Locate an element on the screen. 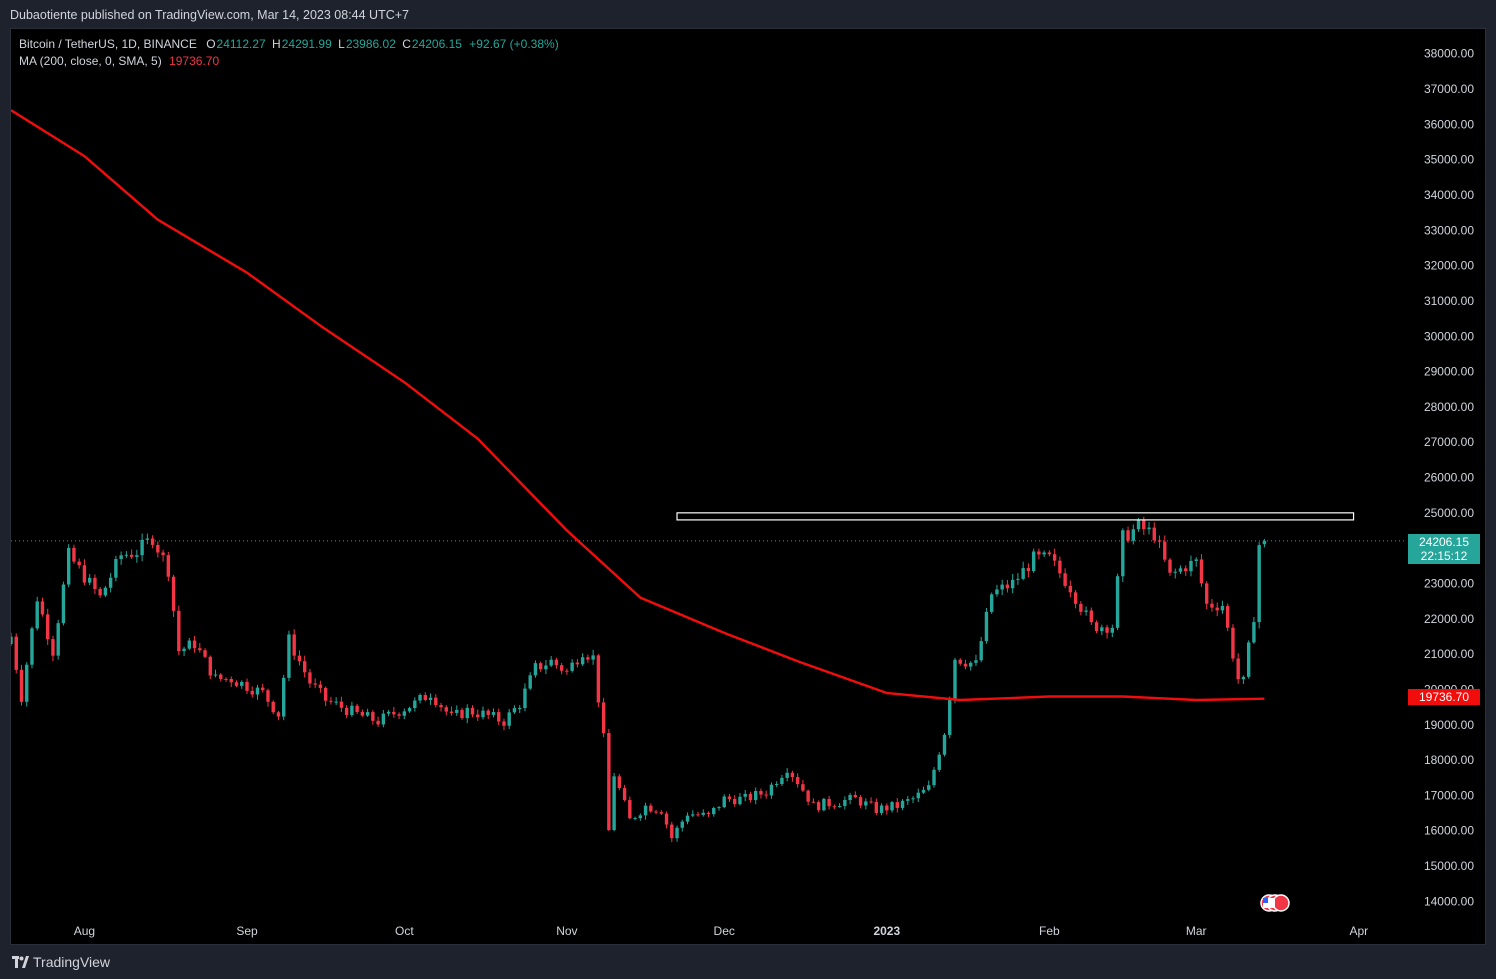  countdown-value: 22:15:12 is located at coordinates (1444, 556).